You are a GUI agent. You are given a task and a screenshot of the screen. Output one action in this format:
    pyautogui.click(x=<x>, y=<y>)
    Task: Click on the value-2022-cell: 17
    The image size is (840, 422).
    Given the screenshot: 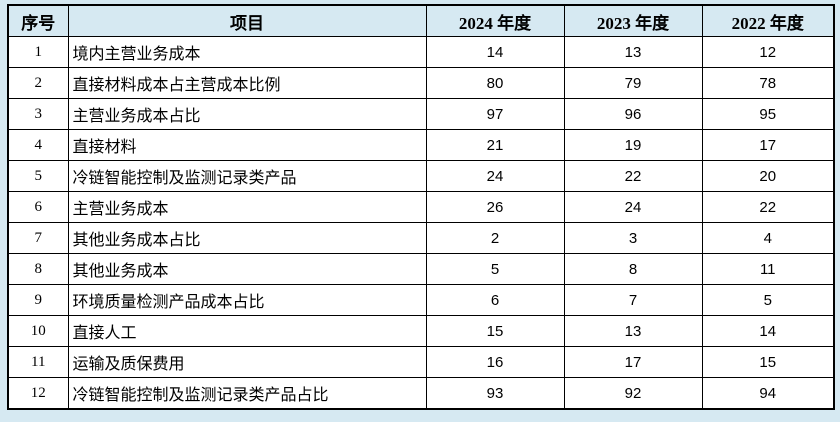 What is the action you would take?
    pyautogui.click(x=768, y=145)
    